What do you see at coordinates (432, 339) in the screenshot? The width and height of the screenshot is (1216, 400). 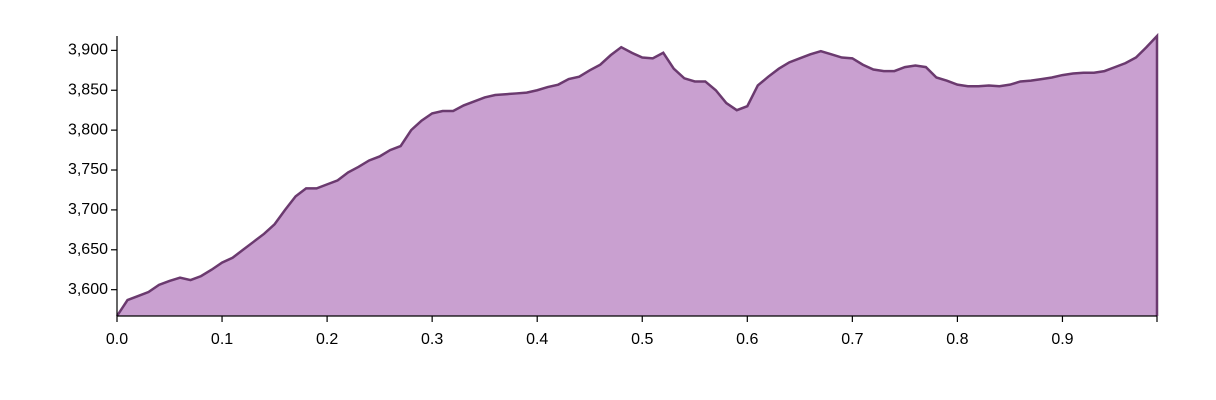 I see `x-tick-label: 0.3` at bounding box center [432, 339].